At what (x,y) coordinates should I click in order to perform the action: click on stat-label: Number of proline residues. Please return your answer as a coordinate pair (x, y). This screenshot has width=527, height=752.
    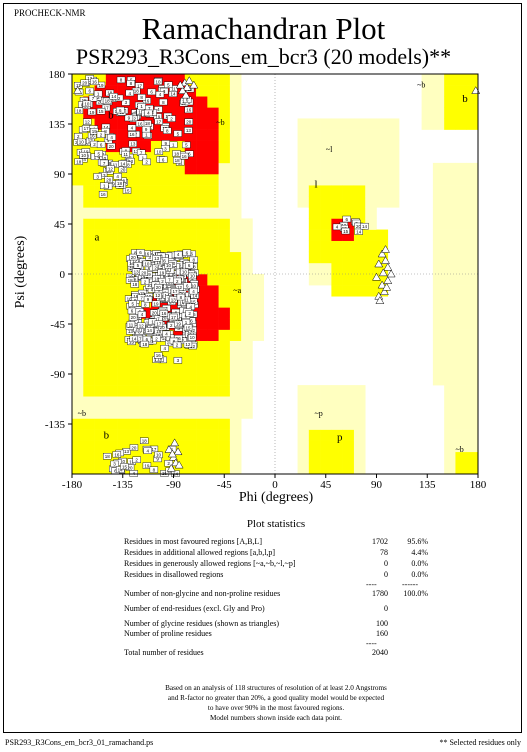
    Looking at the image, I should click on (168, 633).